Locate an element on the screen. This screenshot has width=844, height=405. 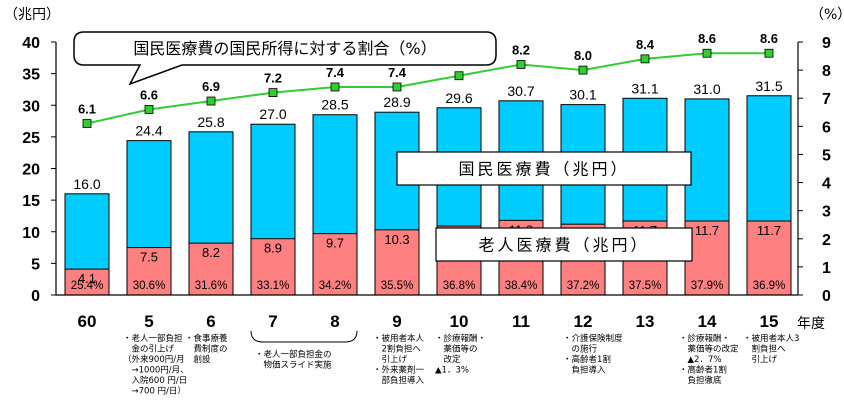
event-annotation-line: →1000円/月、 is located at coordinates (156, 371).